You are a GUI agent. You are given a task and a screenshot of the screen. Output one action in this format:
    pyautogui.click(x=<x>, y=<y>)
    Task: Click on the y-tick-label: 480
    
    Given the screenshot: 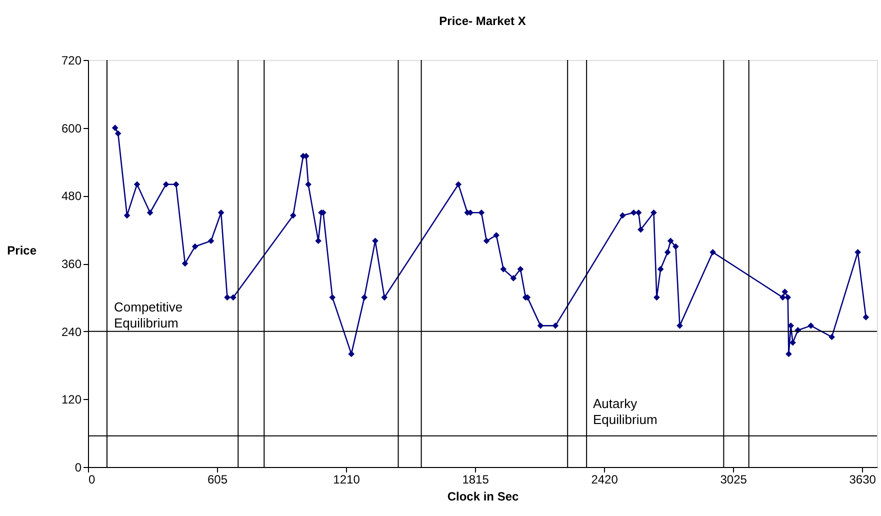 What is the action you would take?
    pyautogui.click(x=71, y=196)
    